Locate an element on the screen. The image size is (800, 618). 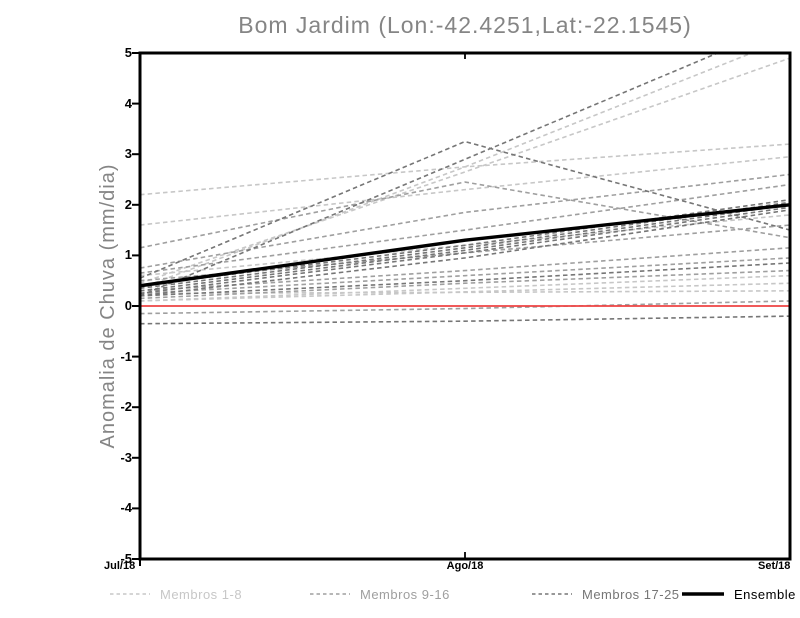
y-tick-label: -3 is located at coordinates (126, 457).